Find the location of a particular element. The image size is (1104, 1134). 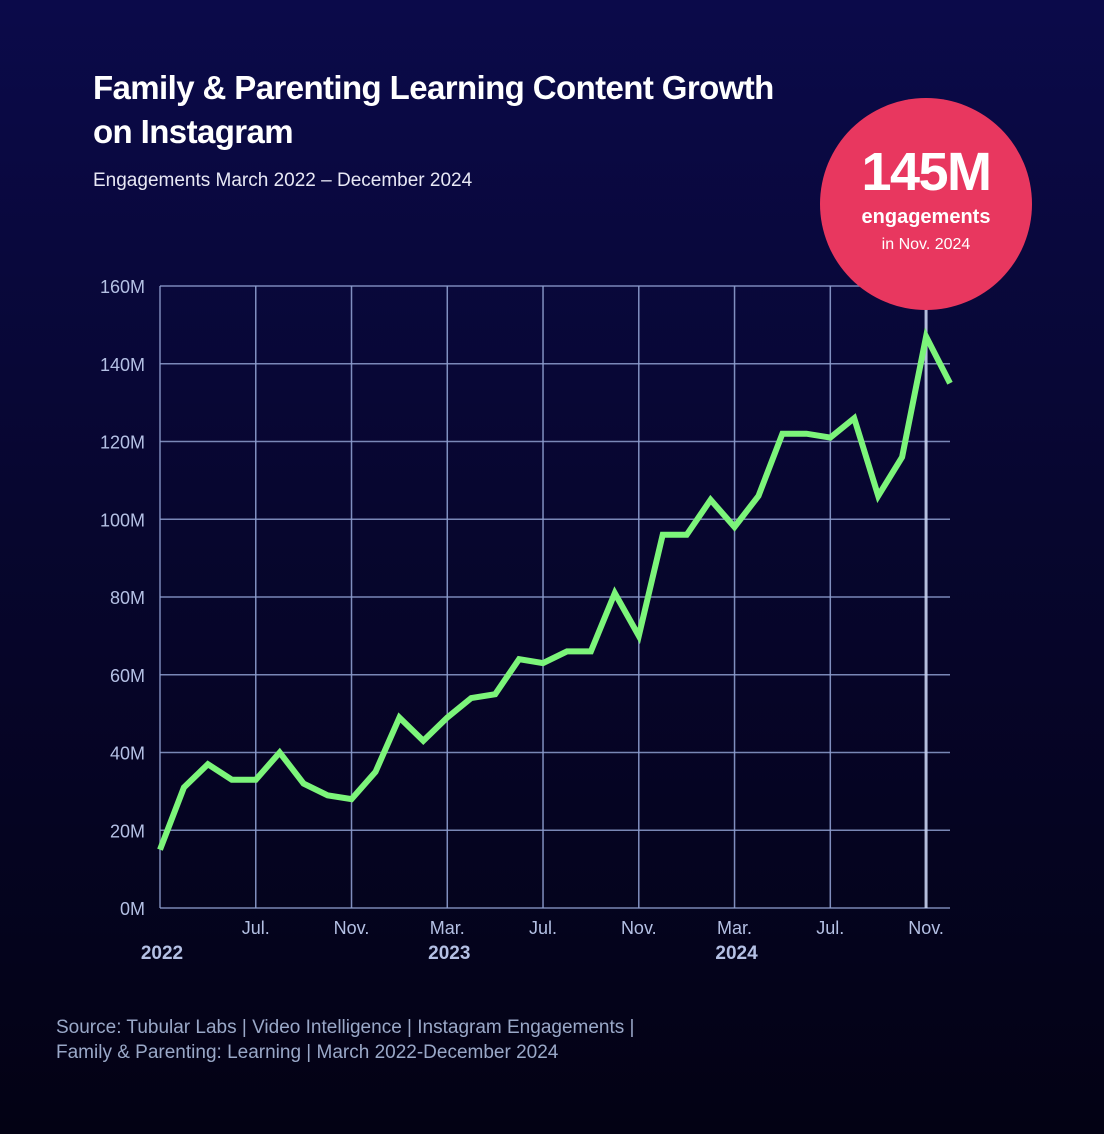

y-tick-label: 140M is located at coordinates (122, 365).